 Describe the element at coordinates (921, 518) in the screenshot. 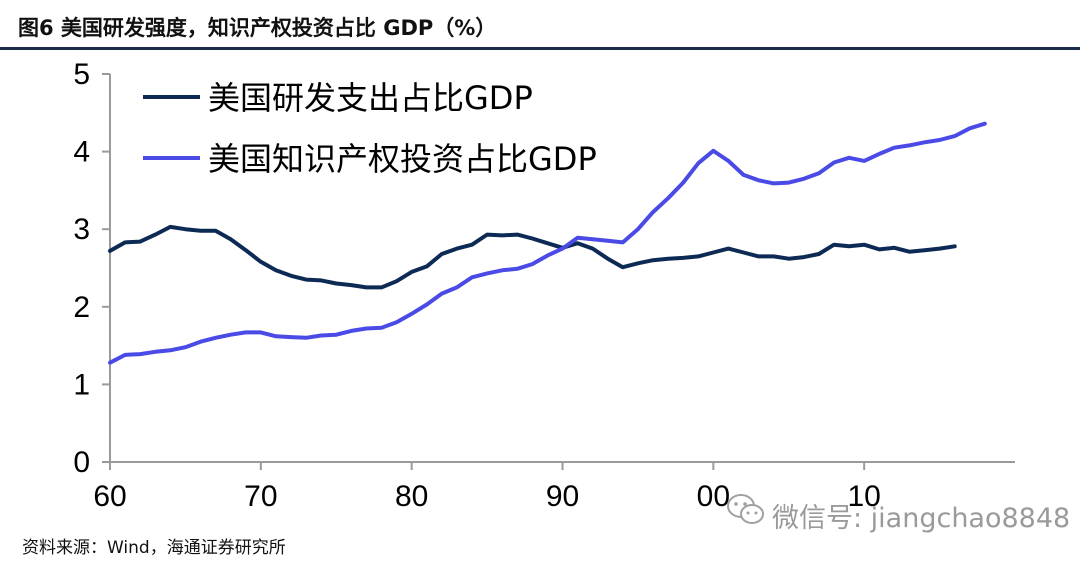

I see `watermark-text: 微信号: jiangchao8848` at that location.